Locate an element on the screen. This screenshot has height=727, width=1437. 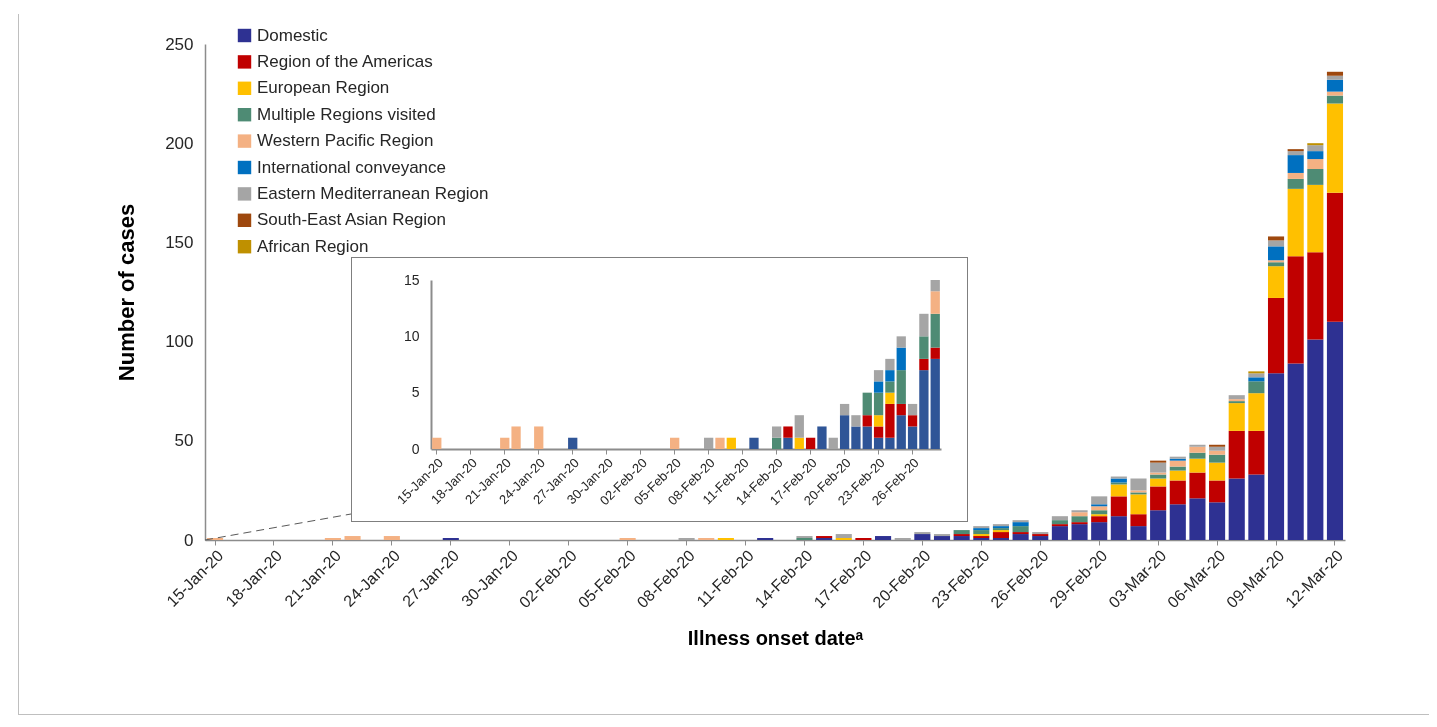
legend-label: Eastern Mediterranean Region is located at coordinates (373, 193).